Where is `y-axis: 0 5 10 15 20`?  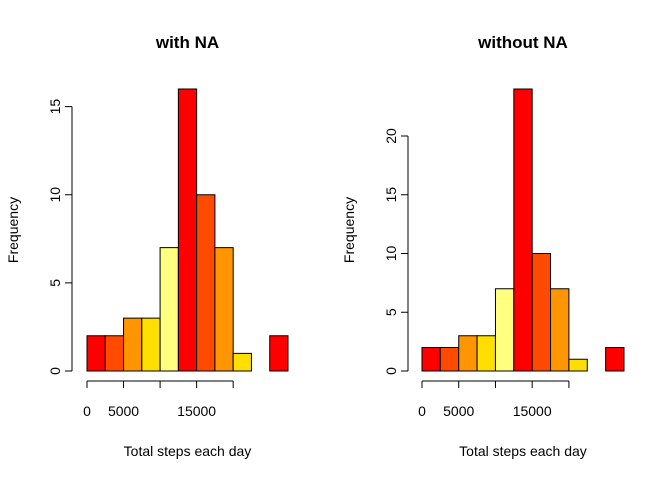
y-axis: 0 5 10 15 20 is located at coordinates (396, 251).